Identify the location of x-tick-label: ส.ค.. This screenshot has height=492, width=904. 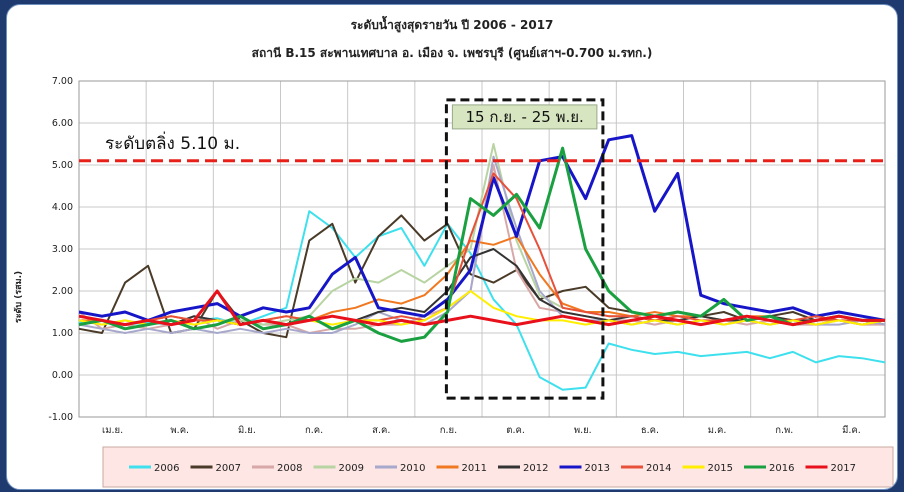
(381, 430).